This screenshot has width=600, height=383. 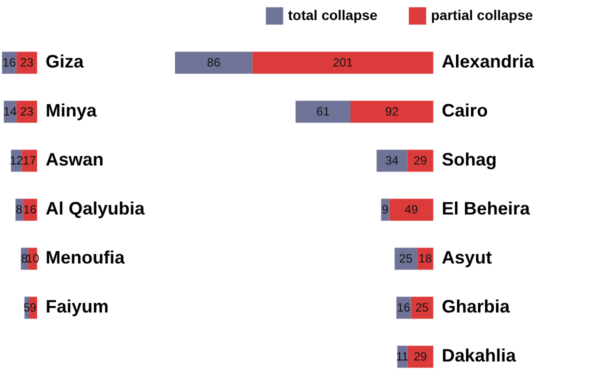 What do you see at coordinates (19, 209) in the screenshot?
I see `data-label: 8` at bounding box center [19, 209].